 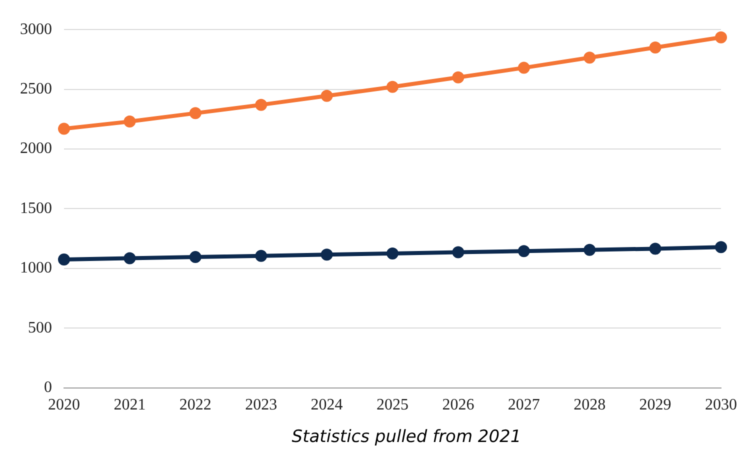 What do you see at coordinates (36, 268) in the screenshot?
I see `y-tick-label: 1000` at bounding box center [36, 268].